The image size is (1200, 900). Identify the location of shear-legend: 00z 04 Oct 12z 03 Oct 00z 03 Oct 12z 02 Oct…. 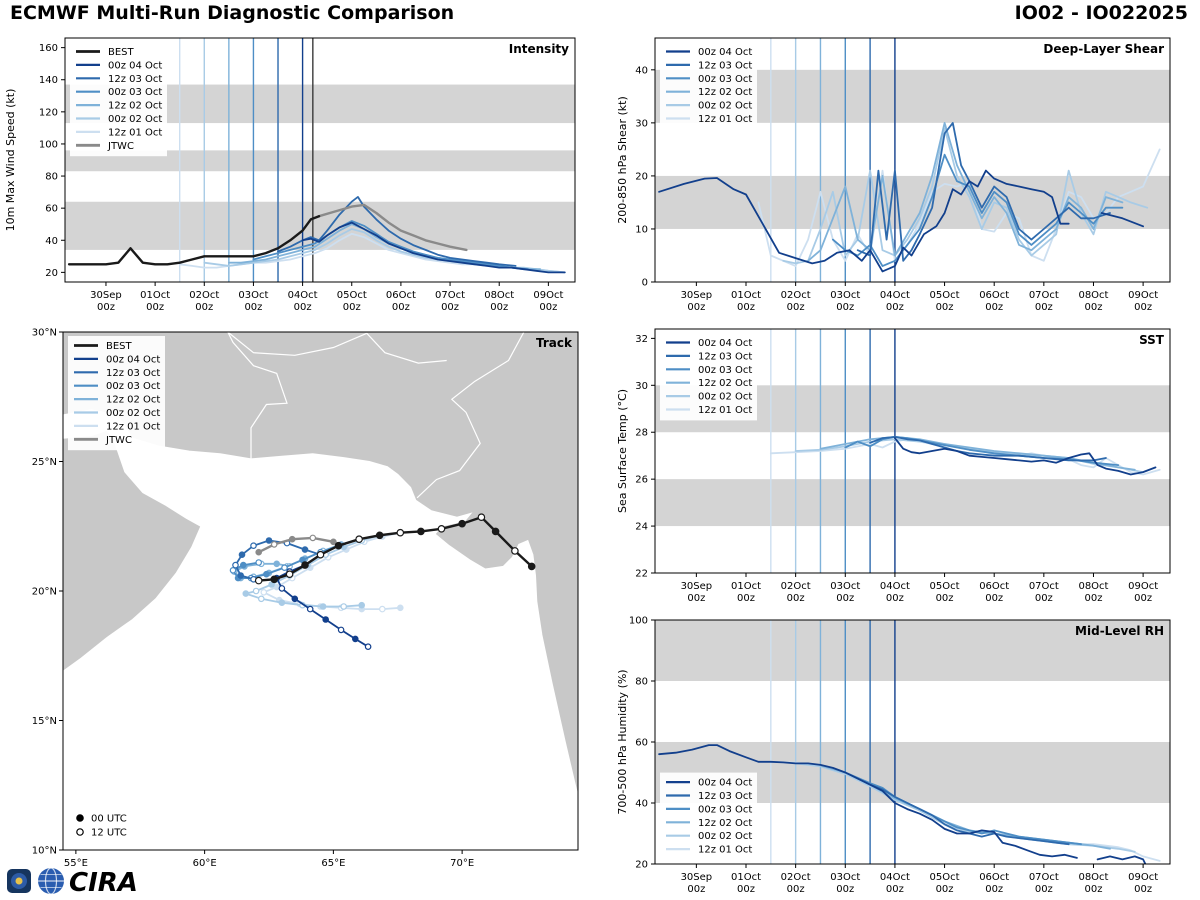
(708, 86).